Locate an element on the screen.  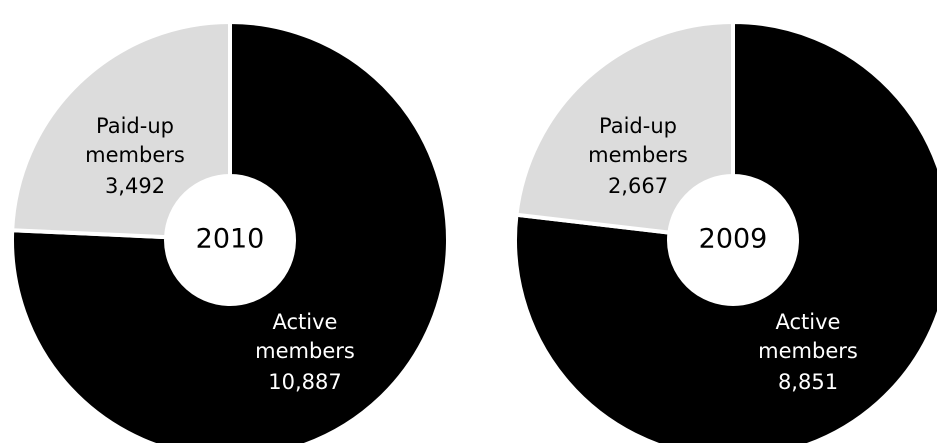
value-label: 8,851 is located at coordinates (808, 382).